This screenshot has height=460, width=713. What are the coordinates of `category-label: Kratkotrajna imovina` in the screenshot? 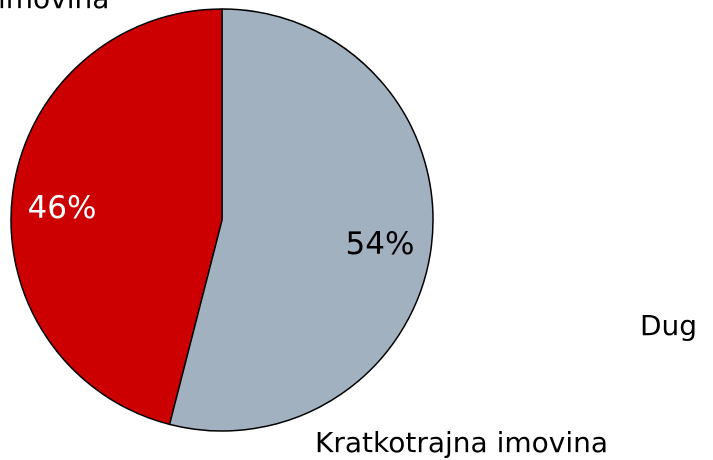 It's located at (461, 442).